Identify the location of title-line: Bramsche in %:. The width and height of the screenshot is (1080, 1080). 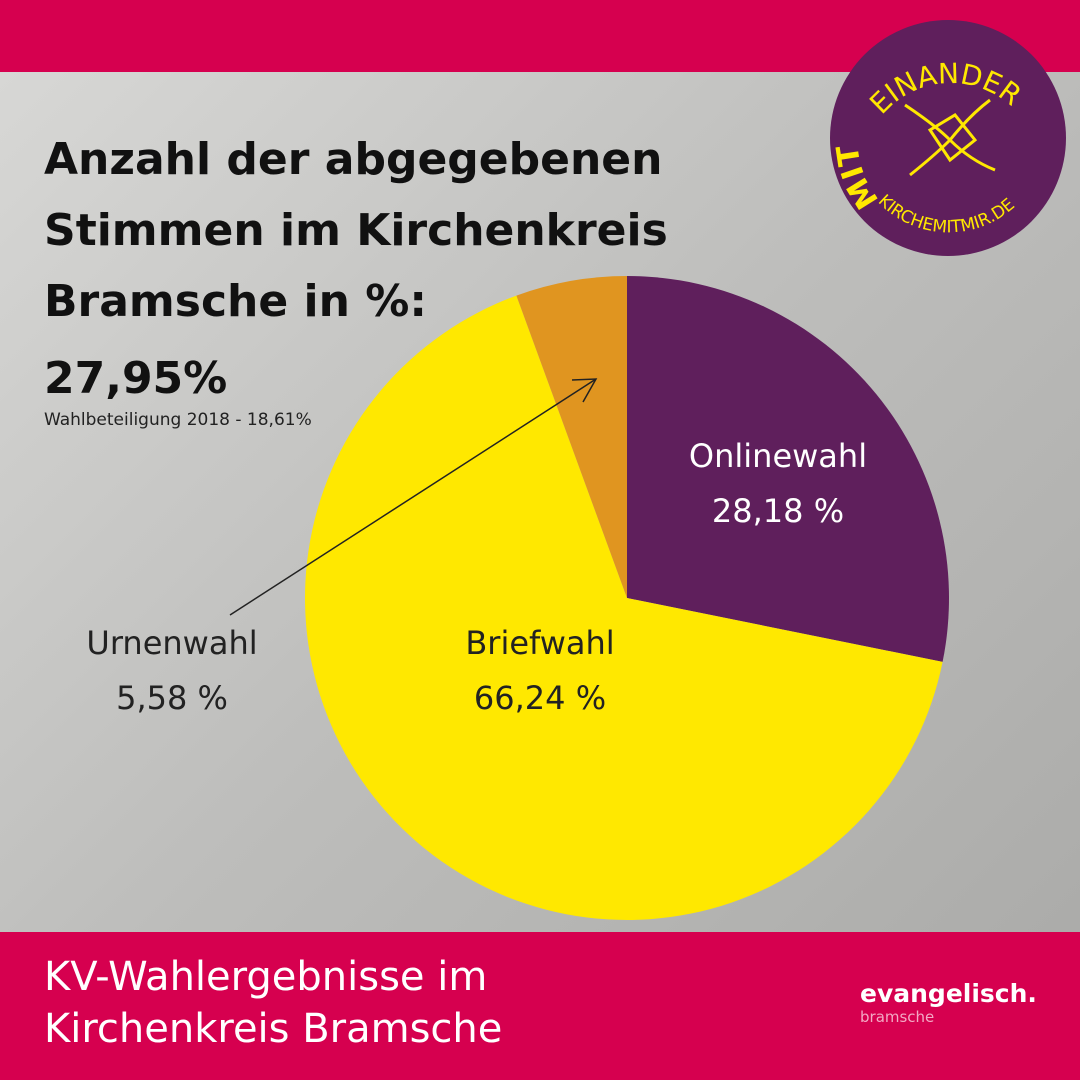
(235, 301).